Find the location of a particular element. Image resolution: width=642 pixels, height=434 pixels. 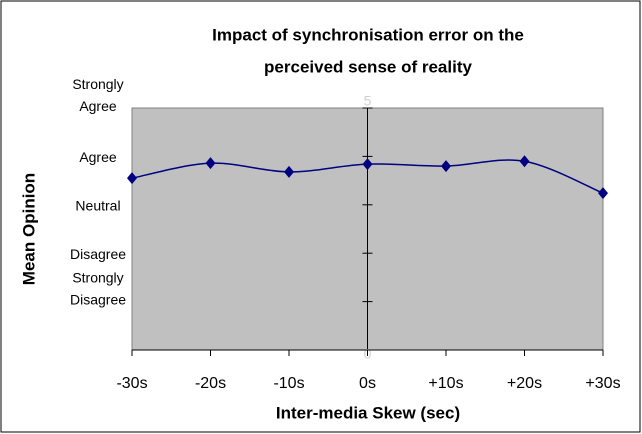

y-tick-label: Strongly Disagree is located at coordinates (98, 288).